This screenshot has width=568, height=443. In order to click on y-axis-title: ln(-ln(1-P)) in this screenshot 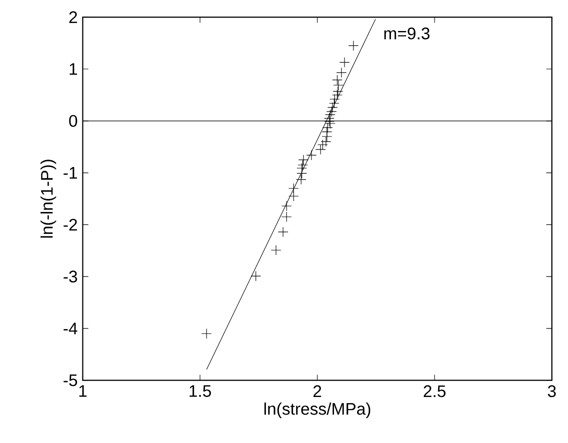, I will do `click(48, 199)`.